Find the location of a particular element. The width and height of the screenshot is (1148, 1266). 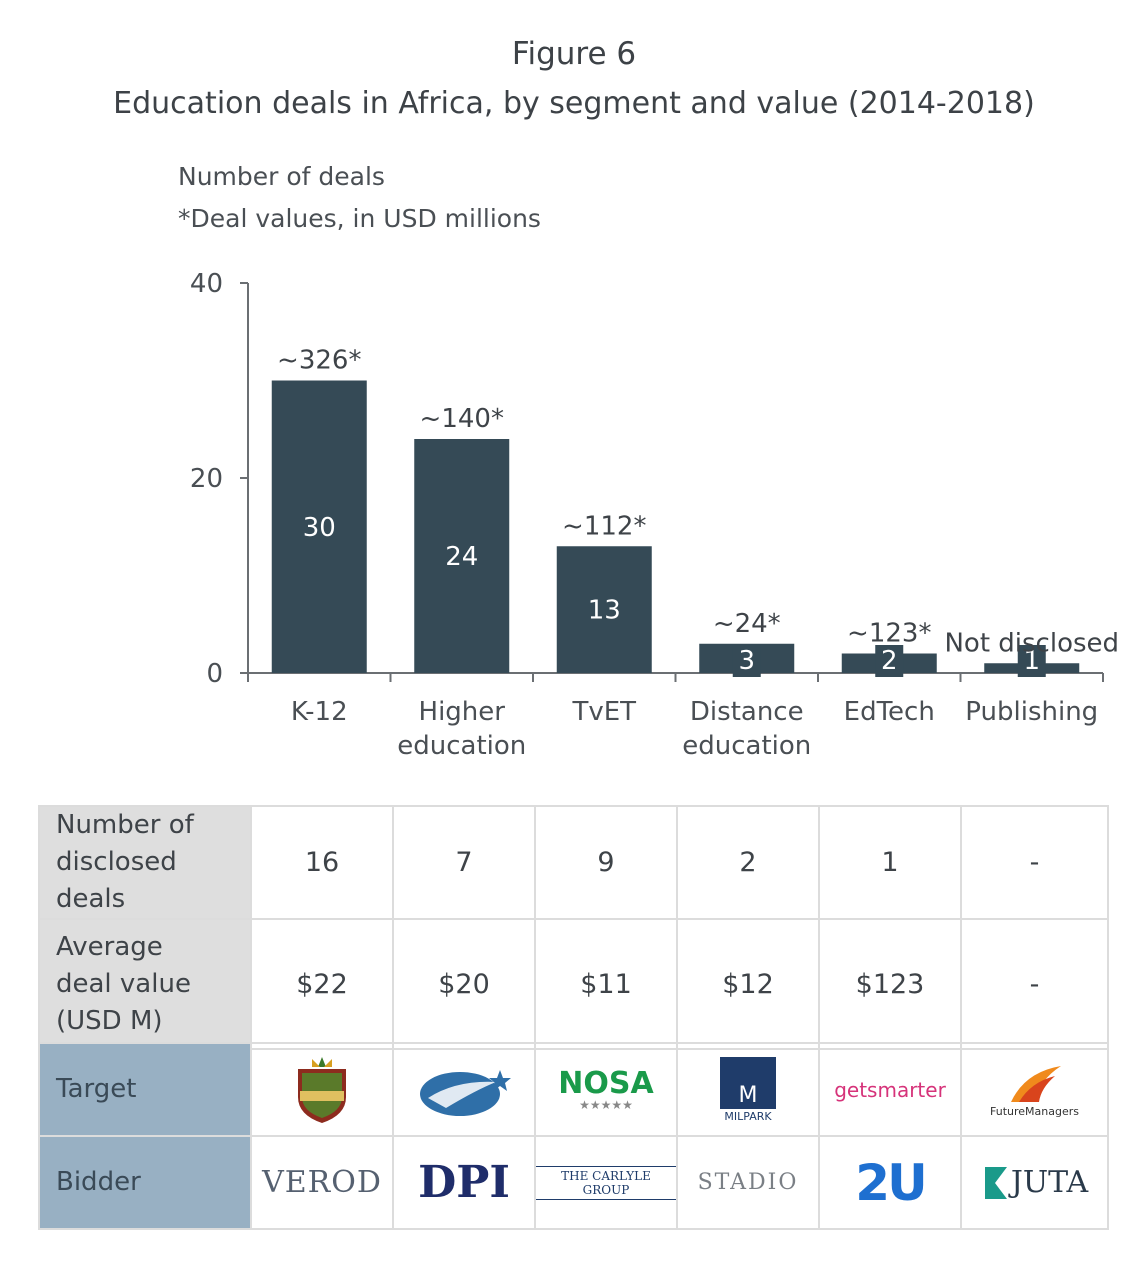

2u-logo: 2U is located at coordinates (890, 1182).